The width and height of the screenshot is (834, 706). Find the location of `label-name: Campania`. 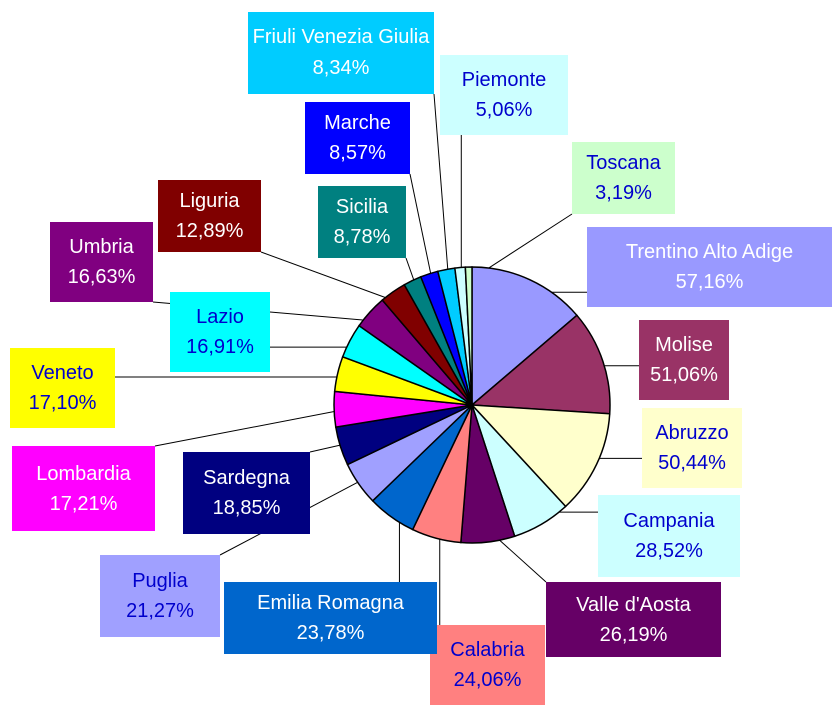

label-name: Campania is located at coordinates (669, 521).